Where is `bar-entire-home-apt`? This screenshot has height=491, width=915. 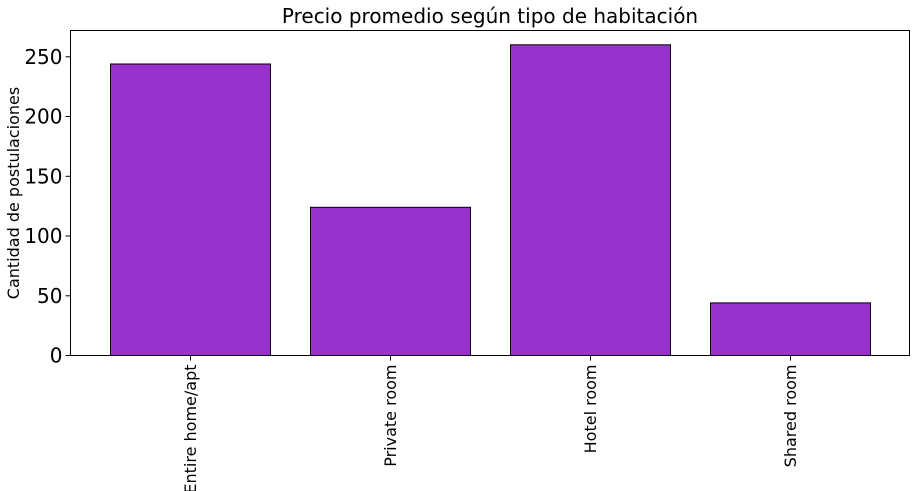
bar-entire-home-apt is located at coordinates (190, 209).